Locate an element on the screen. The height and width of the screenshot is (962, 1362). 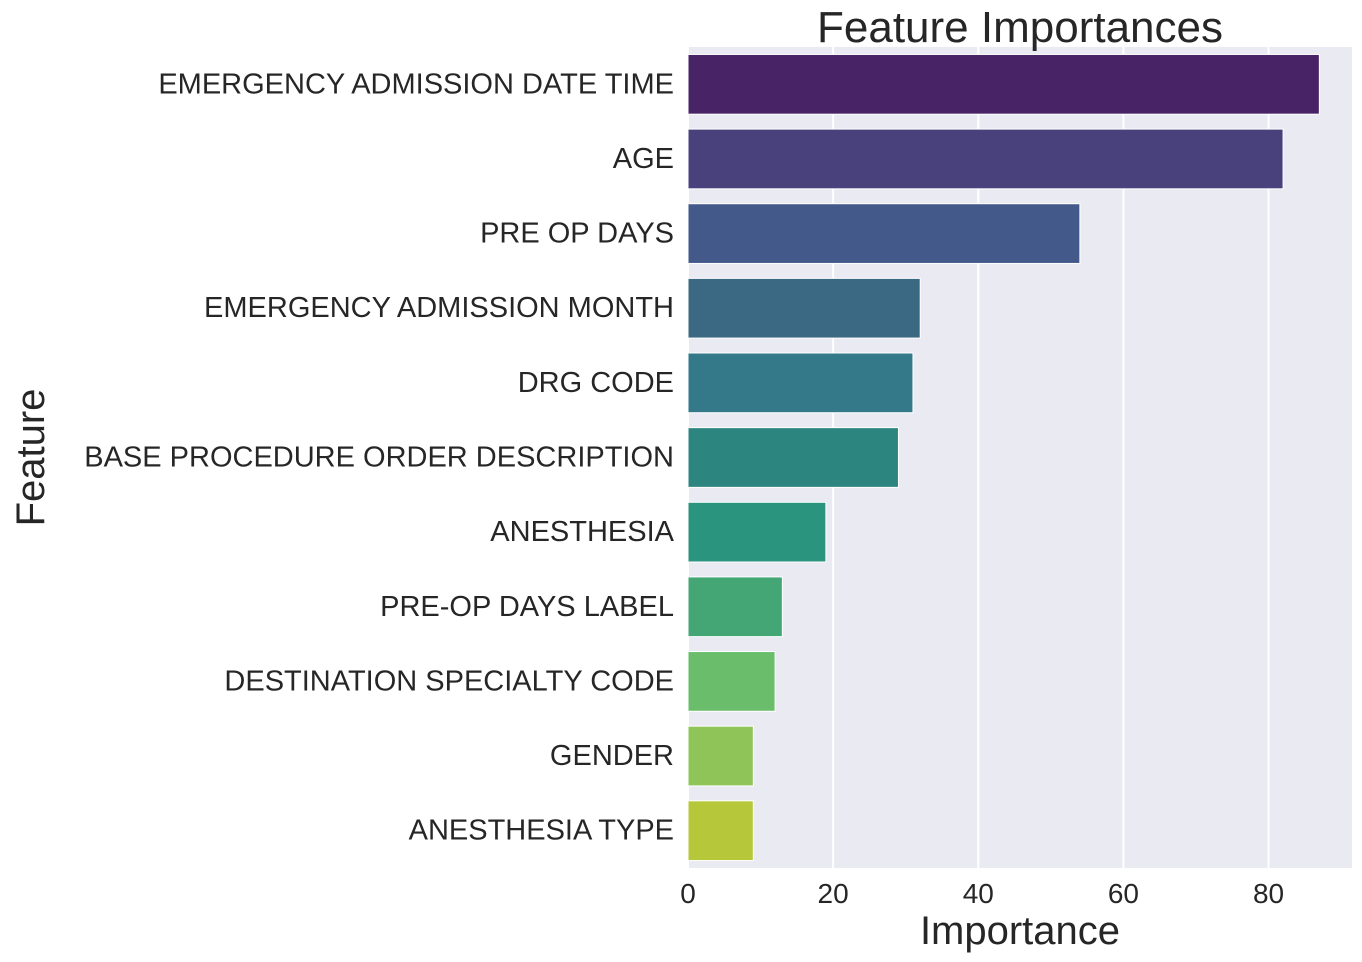
y-tick-label: PRE-OP DAYS LABEL is located at coordinates (527, 607).